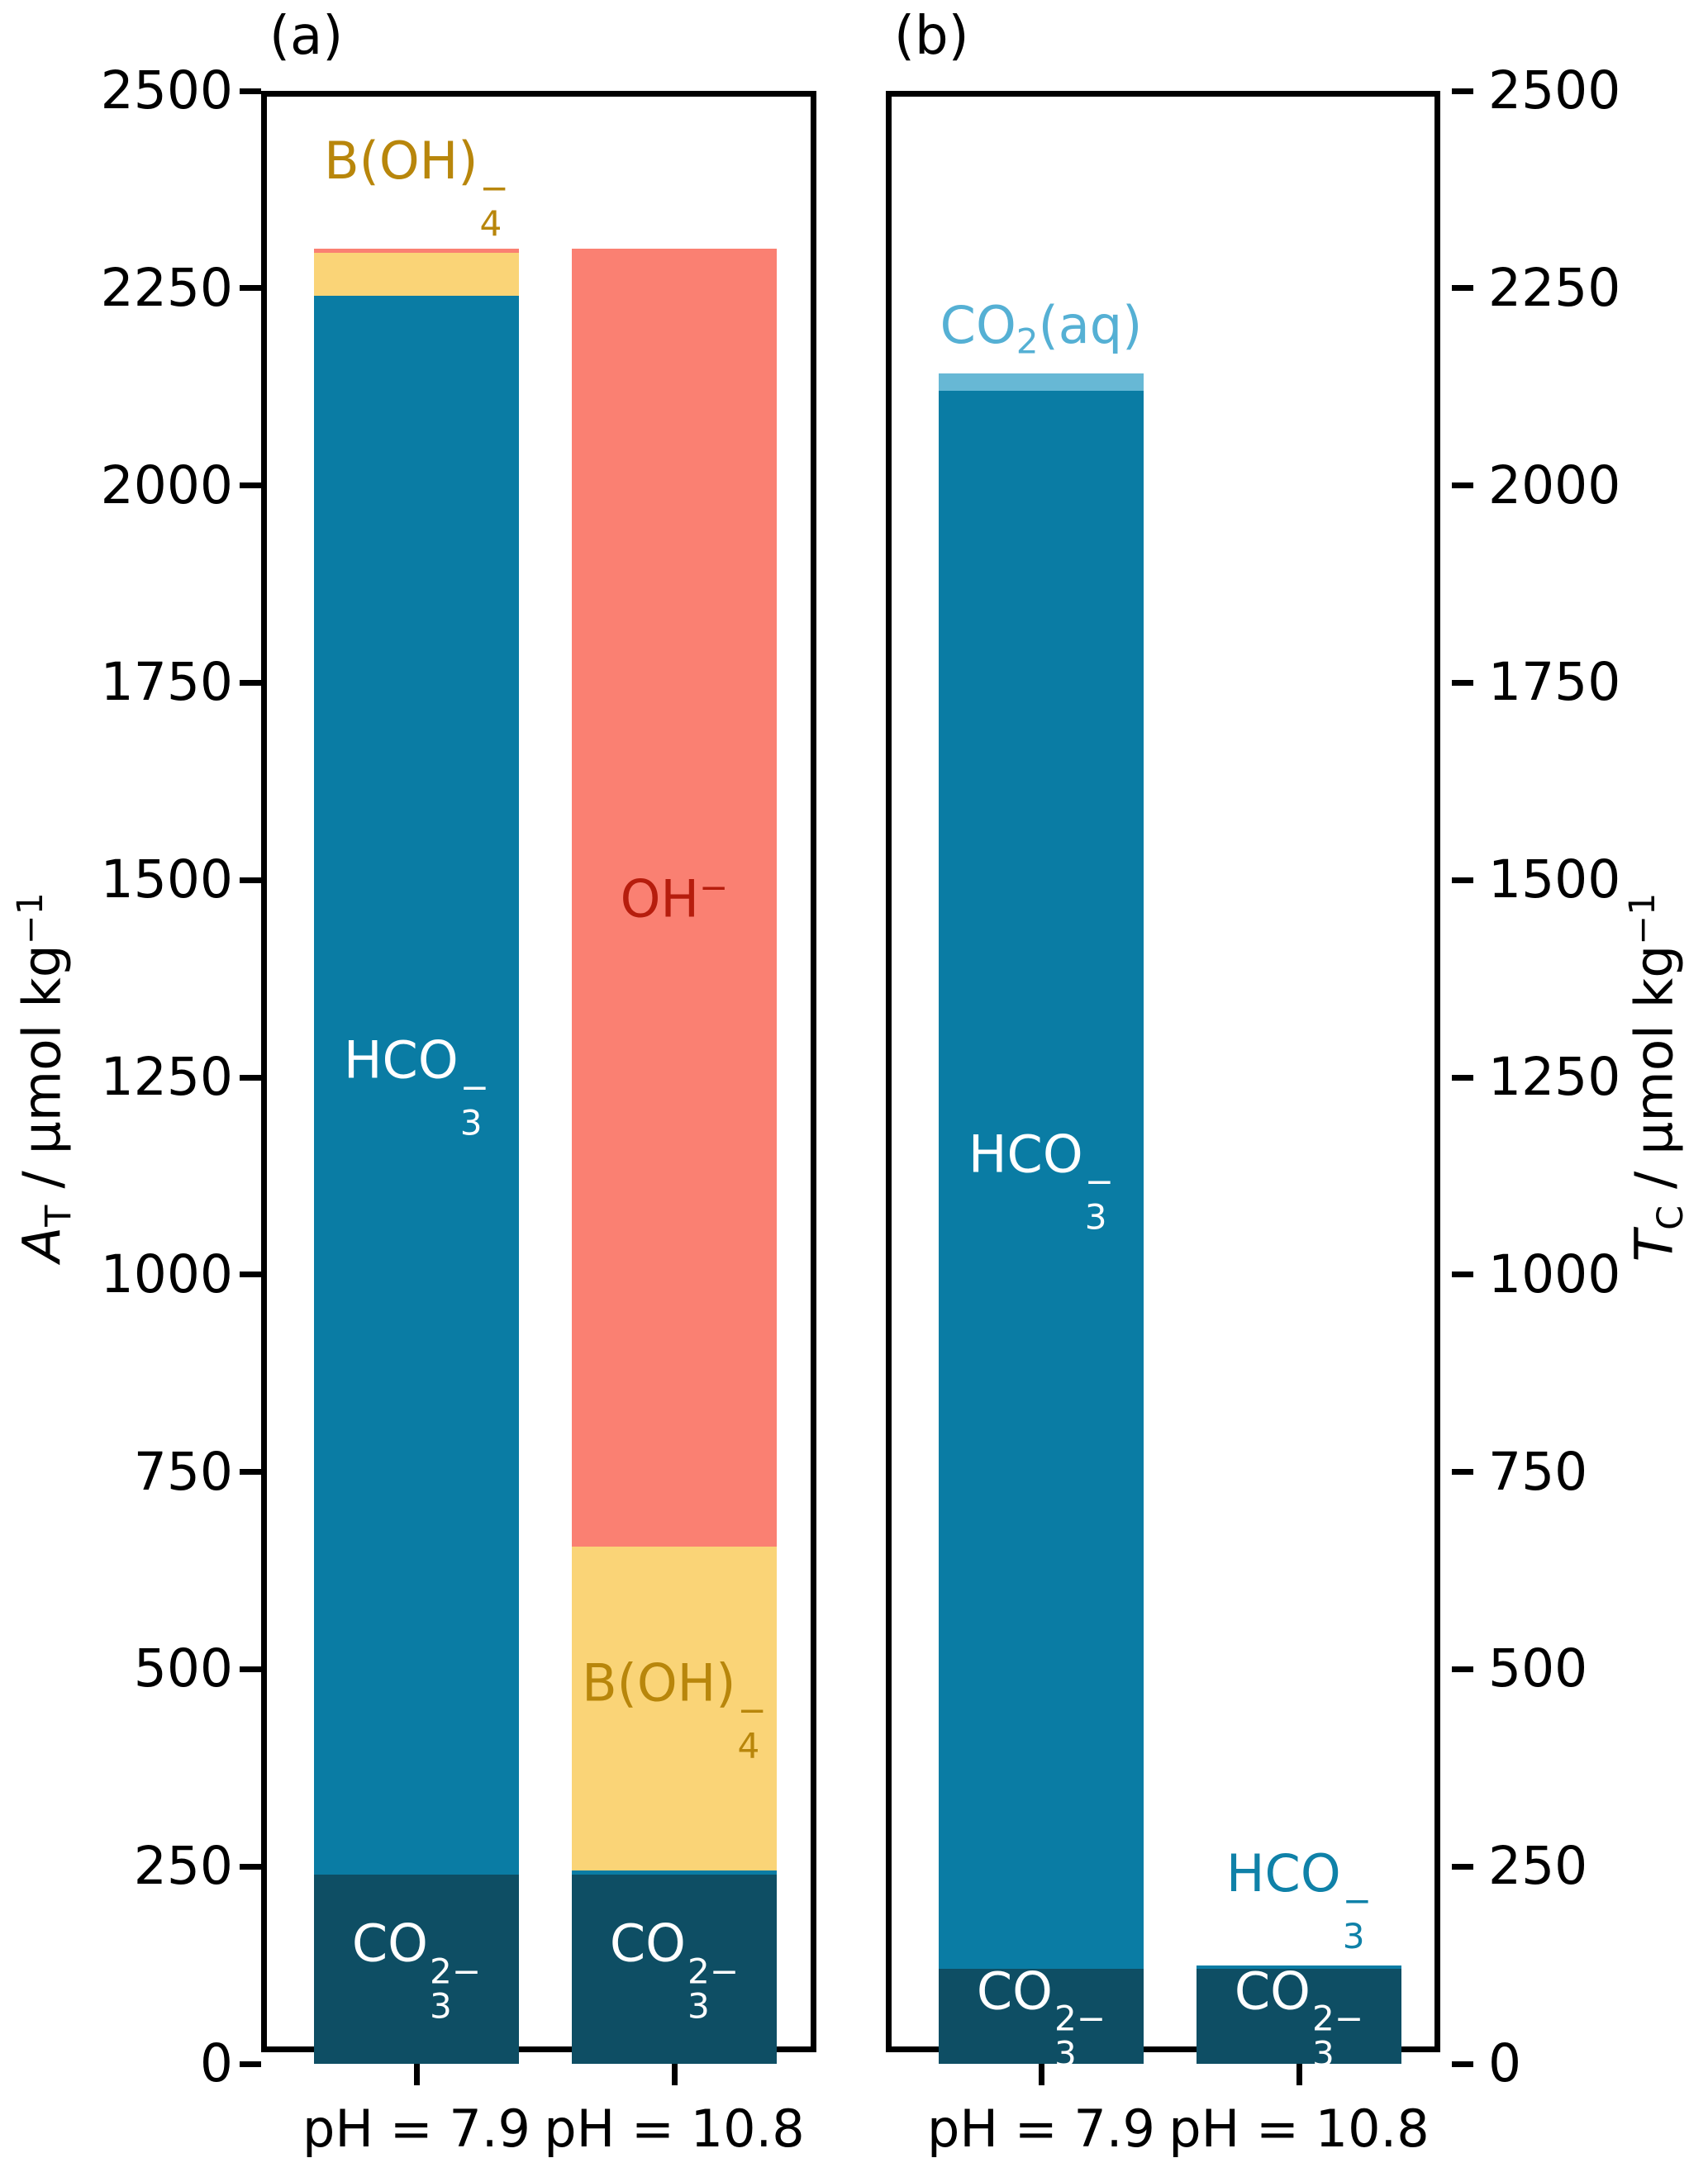 The image size is (1708, 2177). What do you see at coordinates (1027, 341) in the screenshot?
I see `subscript: 2` at bounding box center [1027, 341].